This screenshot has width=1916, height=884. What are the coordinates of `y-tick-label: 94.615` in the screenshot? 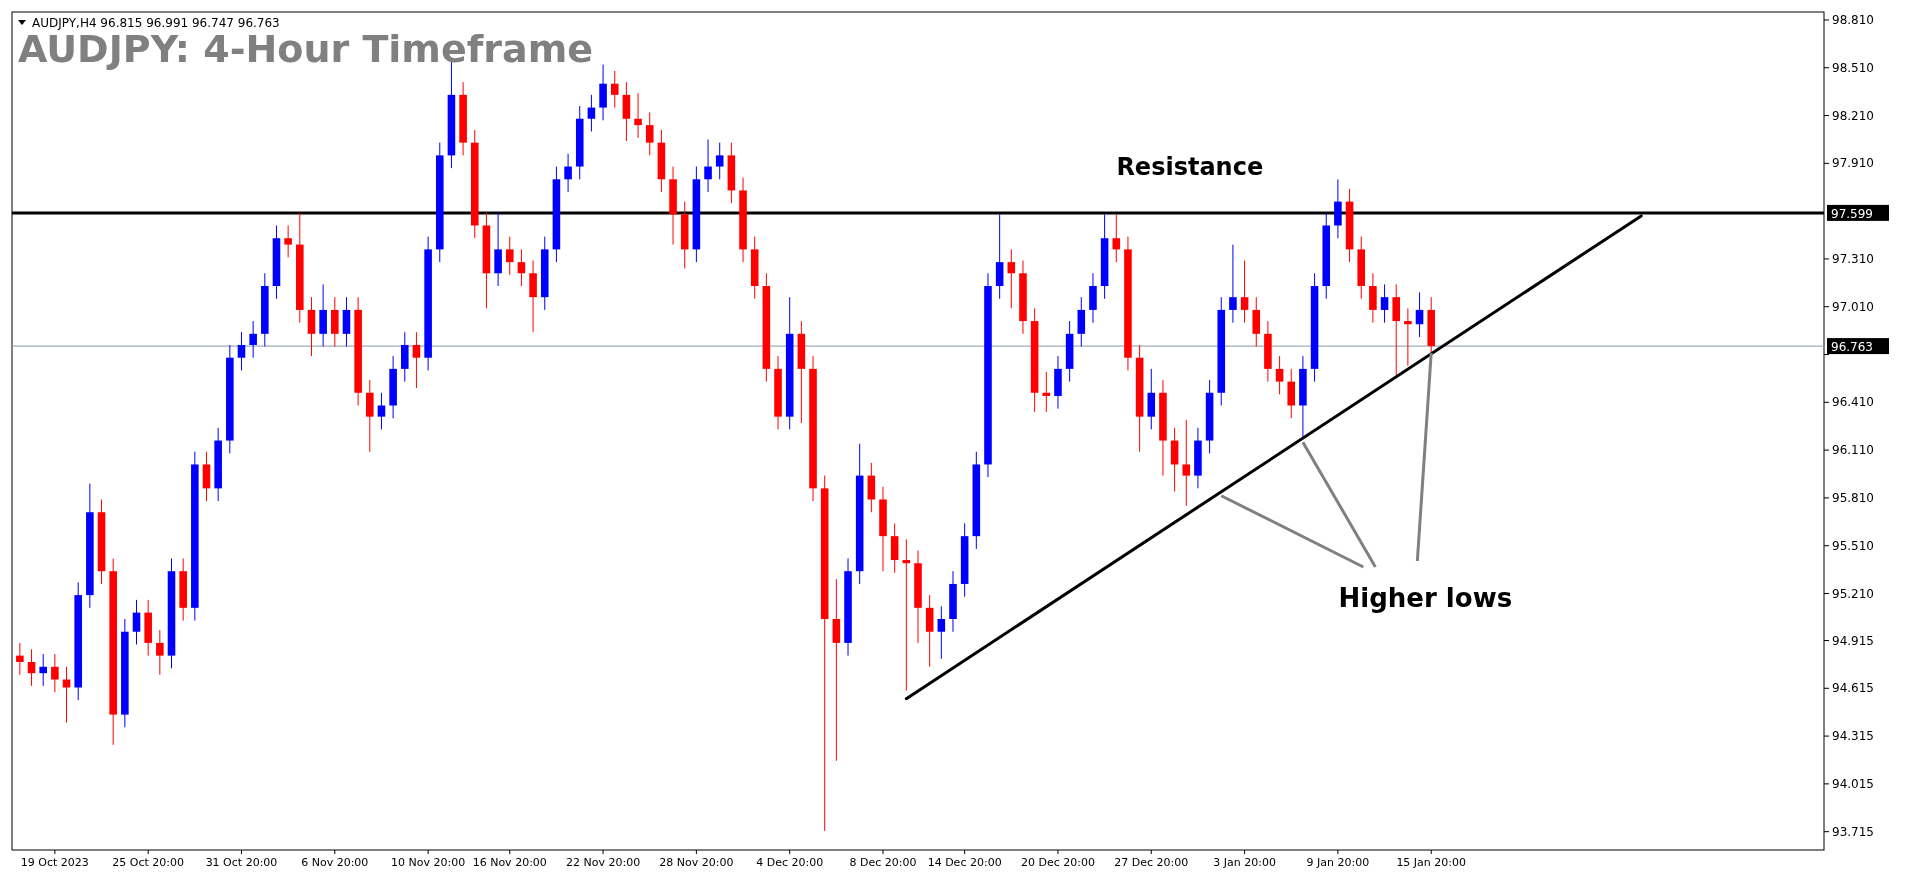 It's located at (1853, 688).